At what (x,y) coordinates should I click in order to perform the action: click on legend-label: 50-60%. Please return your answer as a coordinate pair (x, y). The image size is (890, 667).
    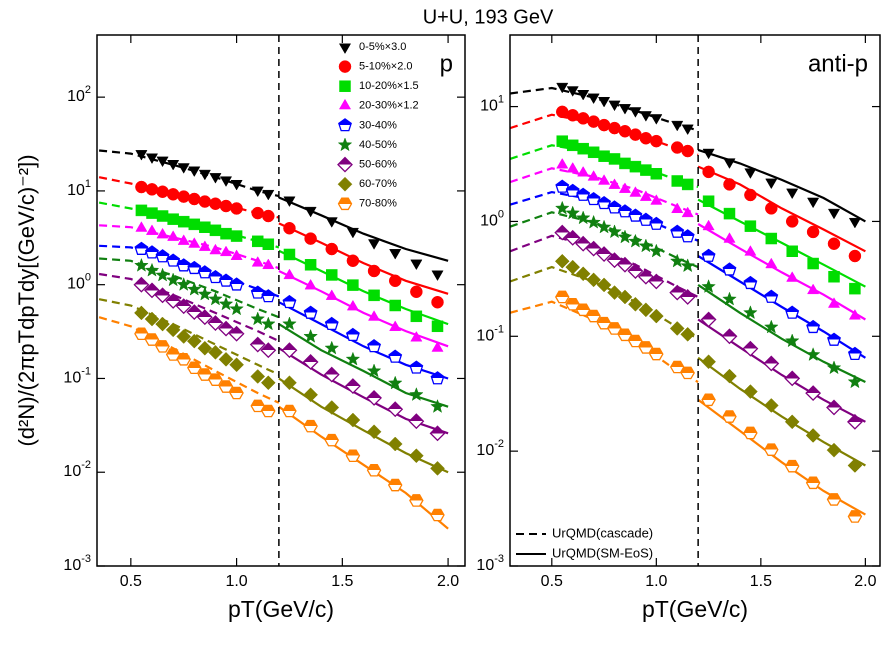
    Looking at the image, I should click on (378, 165).